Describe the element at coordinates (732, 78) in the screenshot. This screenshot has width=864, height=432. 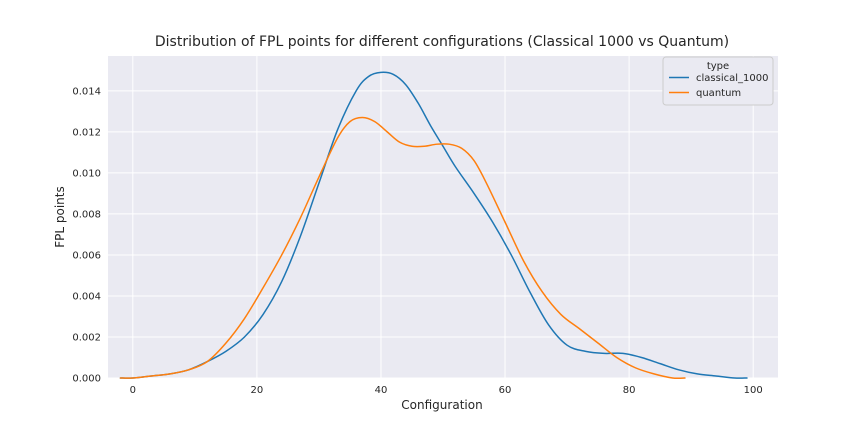
I see `legend-label-classical_1000: classical_1000` at that location.